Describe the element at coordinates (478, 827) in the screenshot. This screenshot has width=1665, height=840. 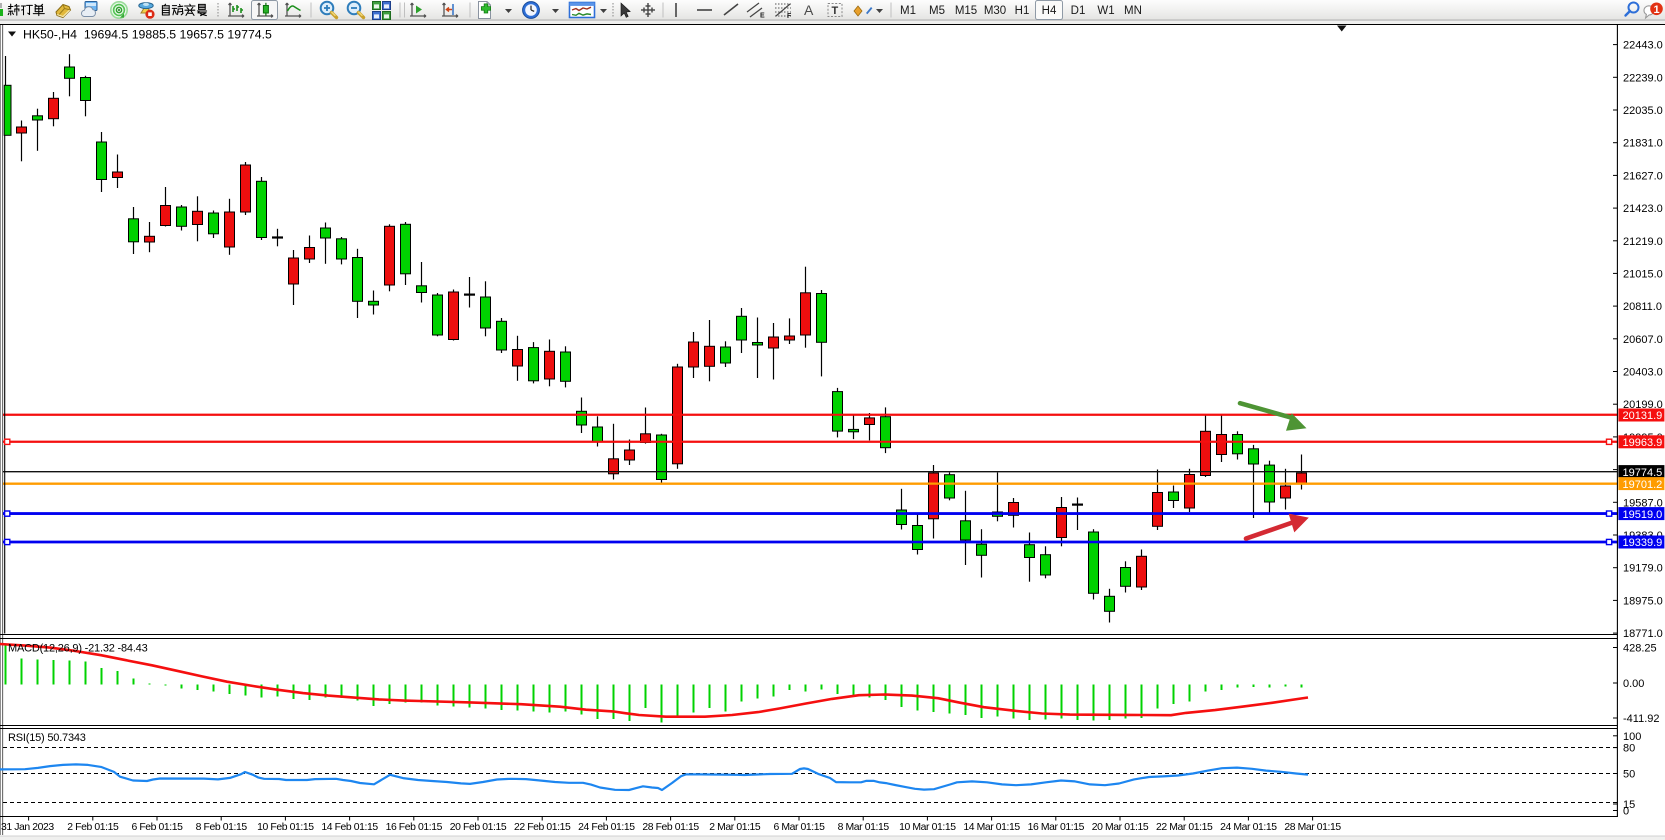
I see `svg-text: 20 Feb 01:15` at that location.